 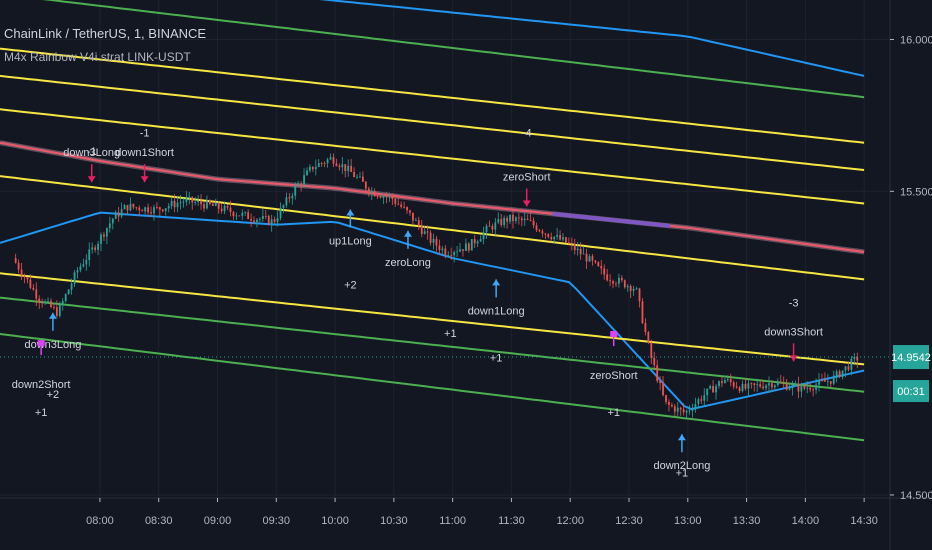 What do you see at coordinates (97, 57) in the screenshot?
I see `indicator-title: M4x Rainbow V4i strat LINK-USDT` at bounding box center [97, 57].